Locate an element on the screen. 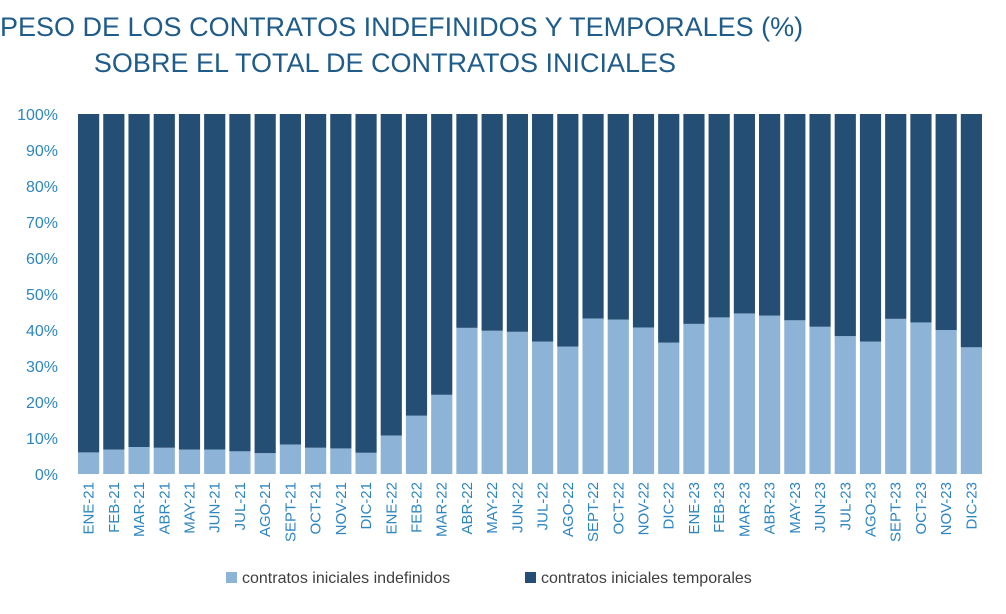 This screenshot has height=614, width=1006. x-tick-label: ABR-23 is located at coordinates (770, 508).